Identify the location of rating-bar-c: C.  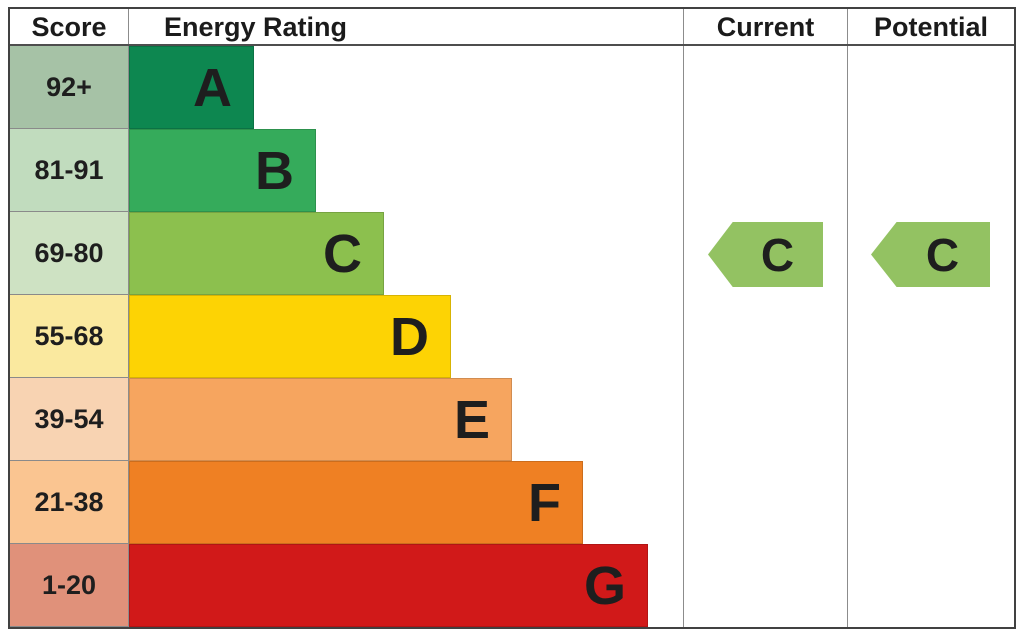
(256, 253).